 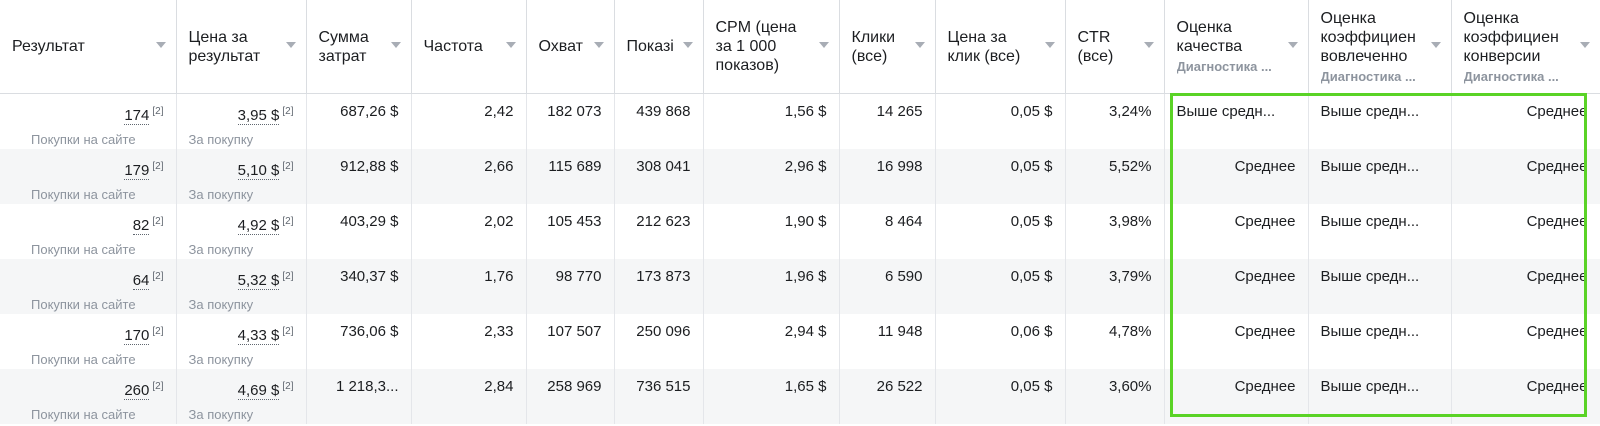 I want to click on column-header-reach: Охват, so click(x=570, y=47).